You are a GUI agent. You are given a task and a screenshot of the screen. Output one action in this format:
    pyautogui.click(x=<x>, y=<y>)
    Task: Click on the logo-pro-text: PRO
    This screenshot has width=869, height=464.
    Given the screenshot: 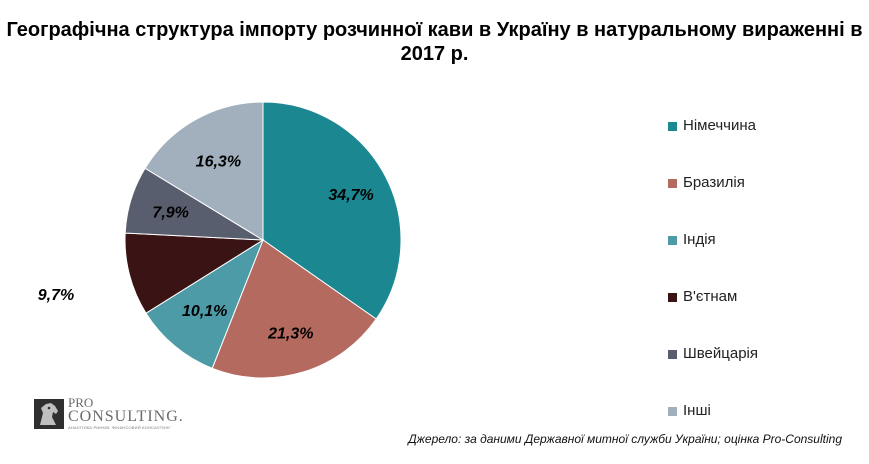 What is the action you would take?
    pyautogui.click(x=81, y=402)
    